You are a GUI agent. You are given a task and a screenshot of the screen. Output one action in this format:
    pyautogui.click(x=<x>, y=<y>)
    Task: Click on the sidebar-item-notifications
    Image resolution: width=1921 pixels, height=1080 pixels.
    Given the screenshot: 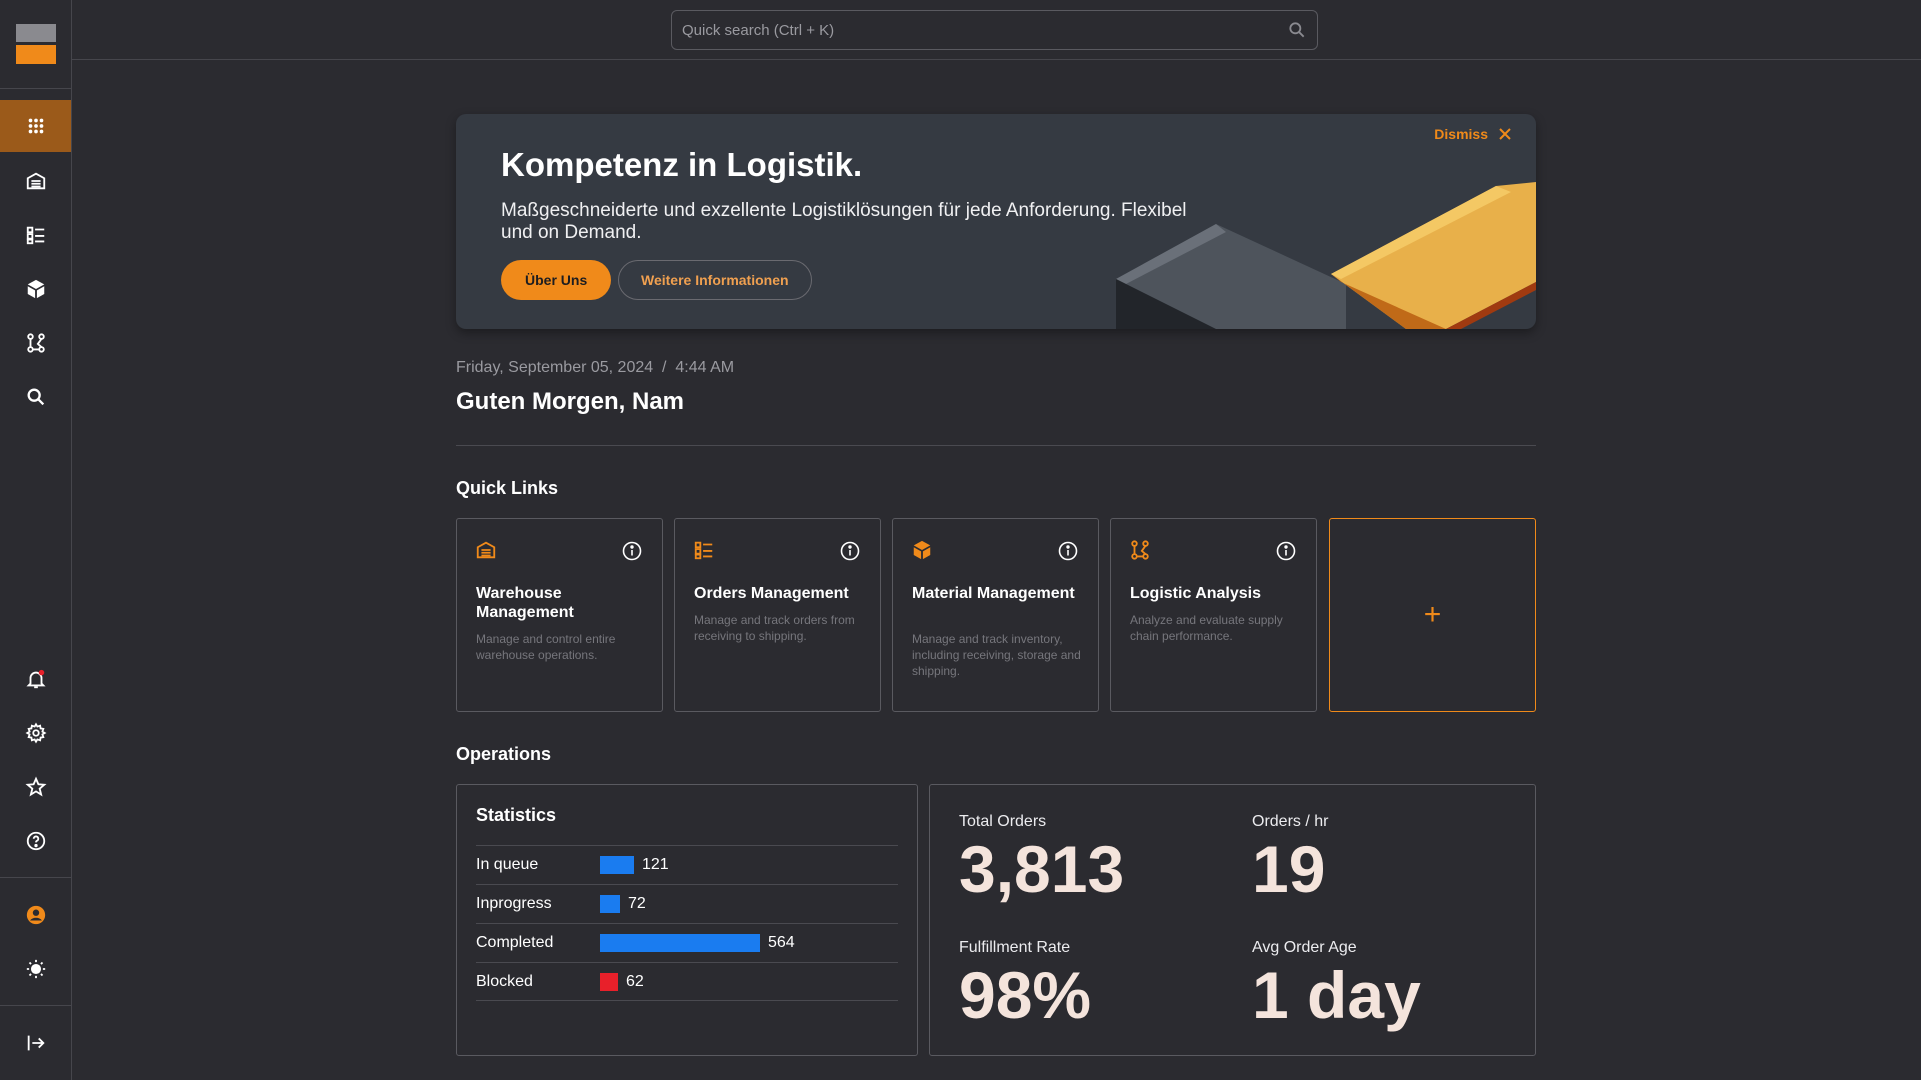 What is the action you would take?
    pyautogui.click(x=35, y=679)
    